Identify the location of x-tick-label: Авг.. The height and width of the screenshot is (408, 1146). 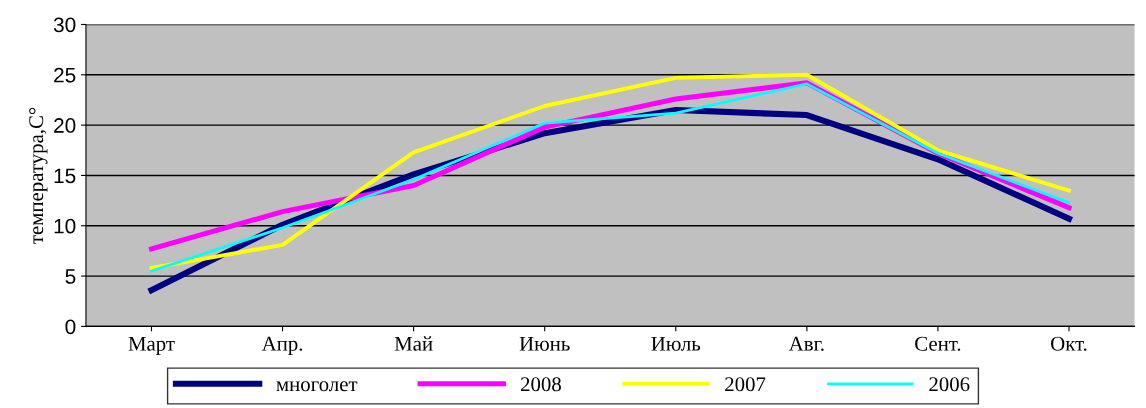
(806, 343).